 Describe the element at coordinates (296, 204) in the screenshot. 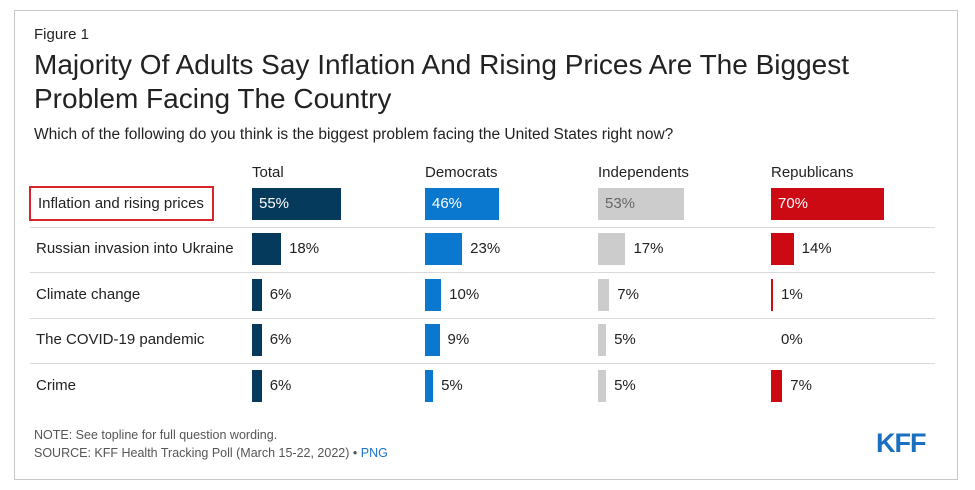

I see `bar-total-inflation-and-rising-prices` at that location.